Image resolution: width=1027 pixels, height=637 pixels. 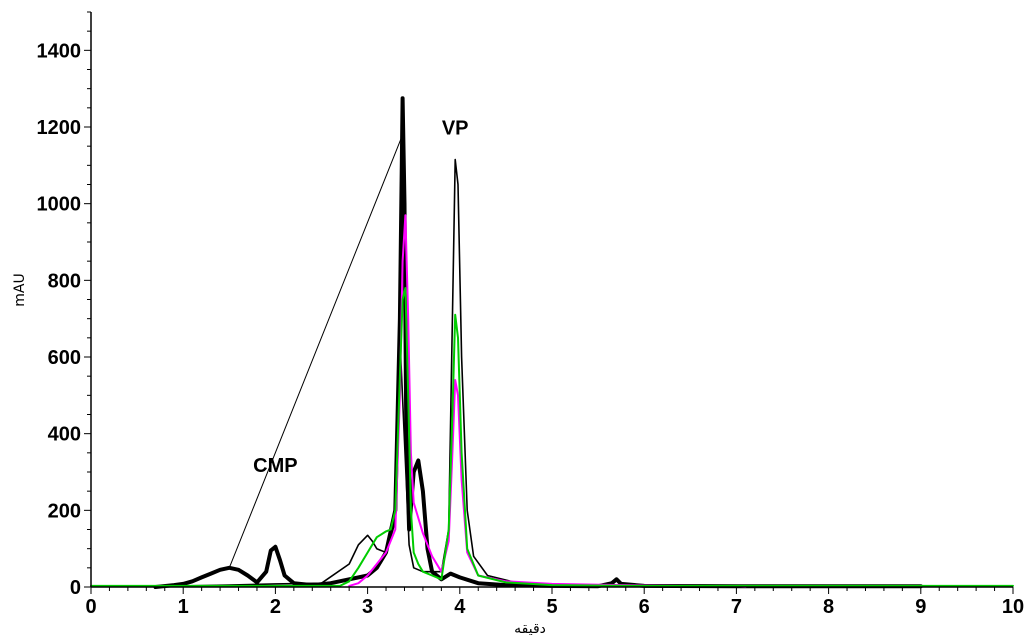 I want to click on x-tick-label: 9, so click(x=920, y=607).